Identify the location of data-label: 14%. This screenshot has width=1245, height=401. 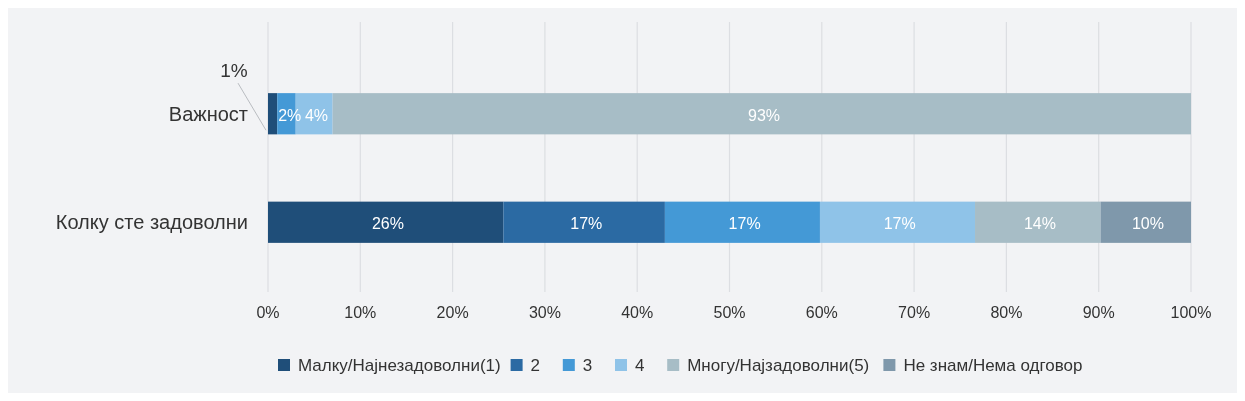
(1040, 224).